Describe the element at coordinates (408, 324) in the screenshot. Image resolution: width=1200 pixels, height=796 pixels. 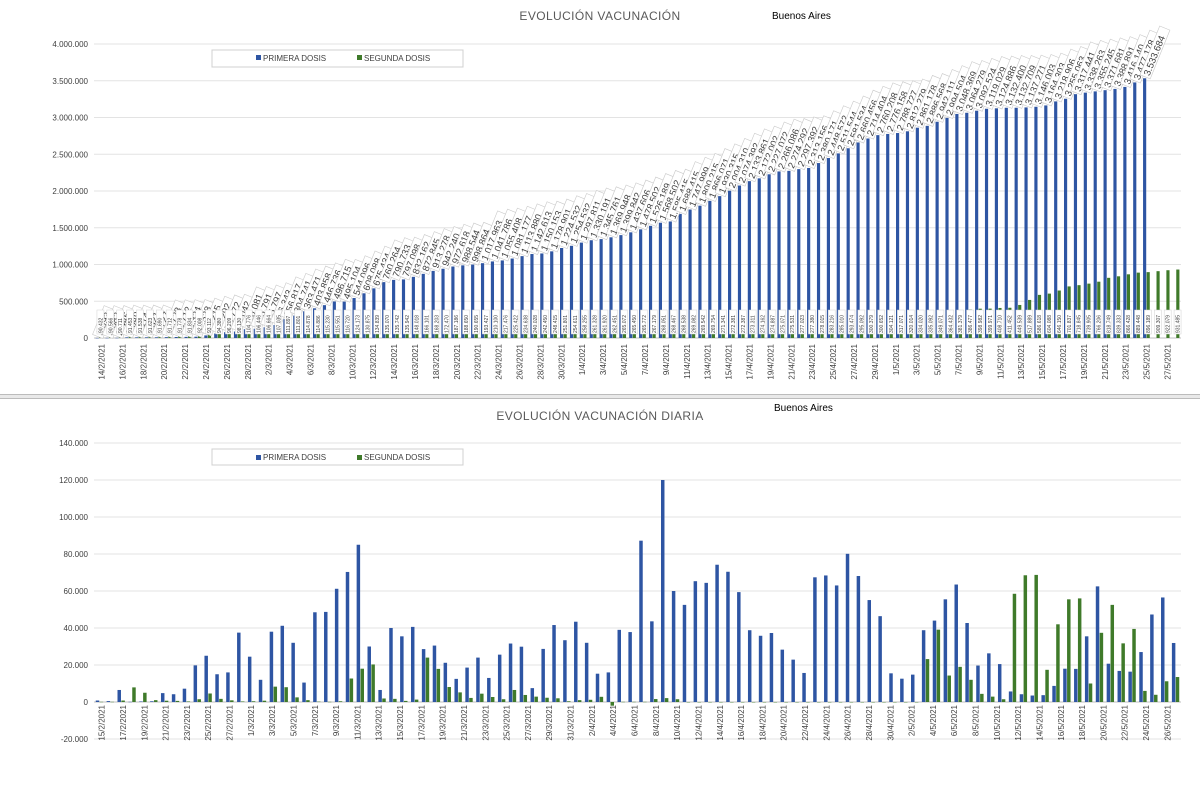
I see `data-label-text: 135.942` at that location.